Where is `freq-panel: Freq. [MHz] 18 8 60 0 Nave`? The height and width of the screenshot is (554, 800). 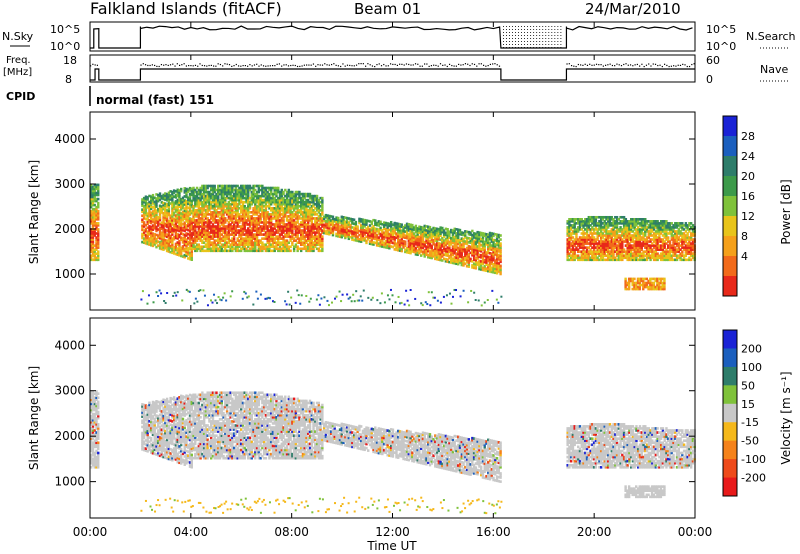 freq-panel: Freq. [MHz] 18 8 60 0 Nave is located at coordinates (396, 70).